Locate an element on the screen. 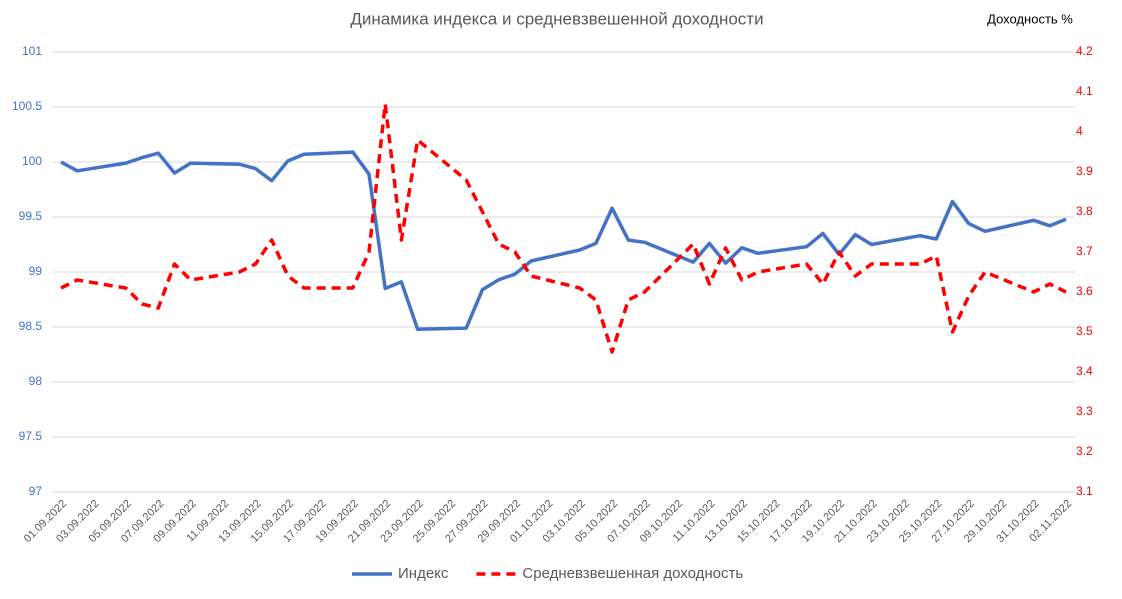 Image resolution: width=1122 pixels, height=599 pixels. y-tick-label: 99 is located at coordinates (36, 271).